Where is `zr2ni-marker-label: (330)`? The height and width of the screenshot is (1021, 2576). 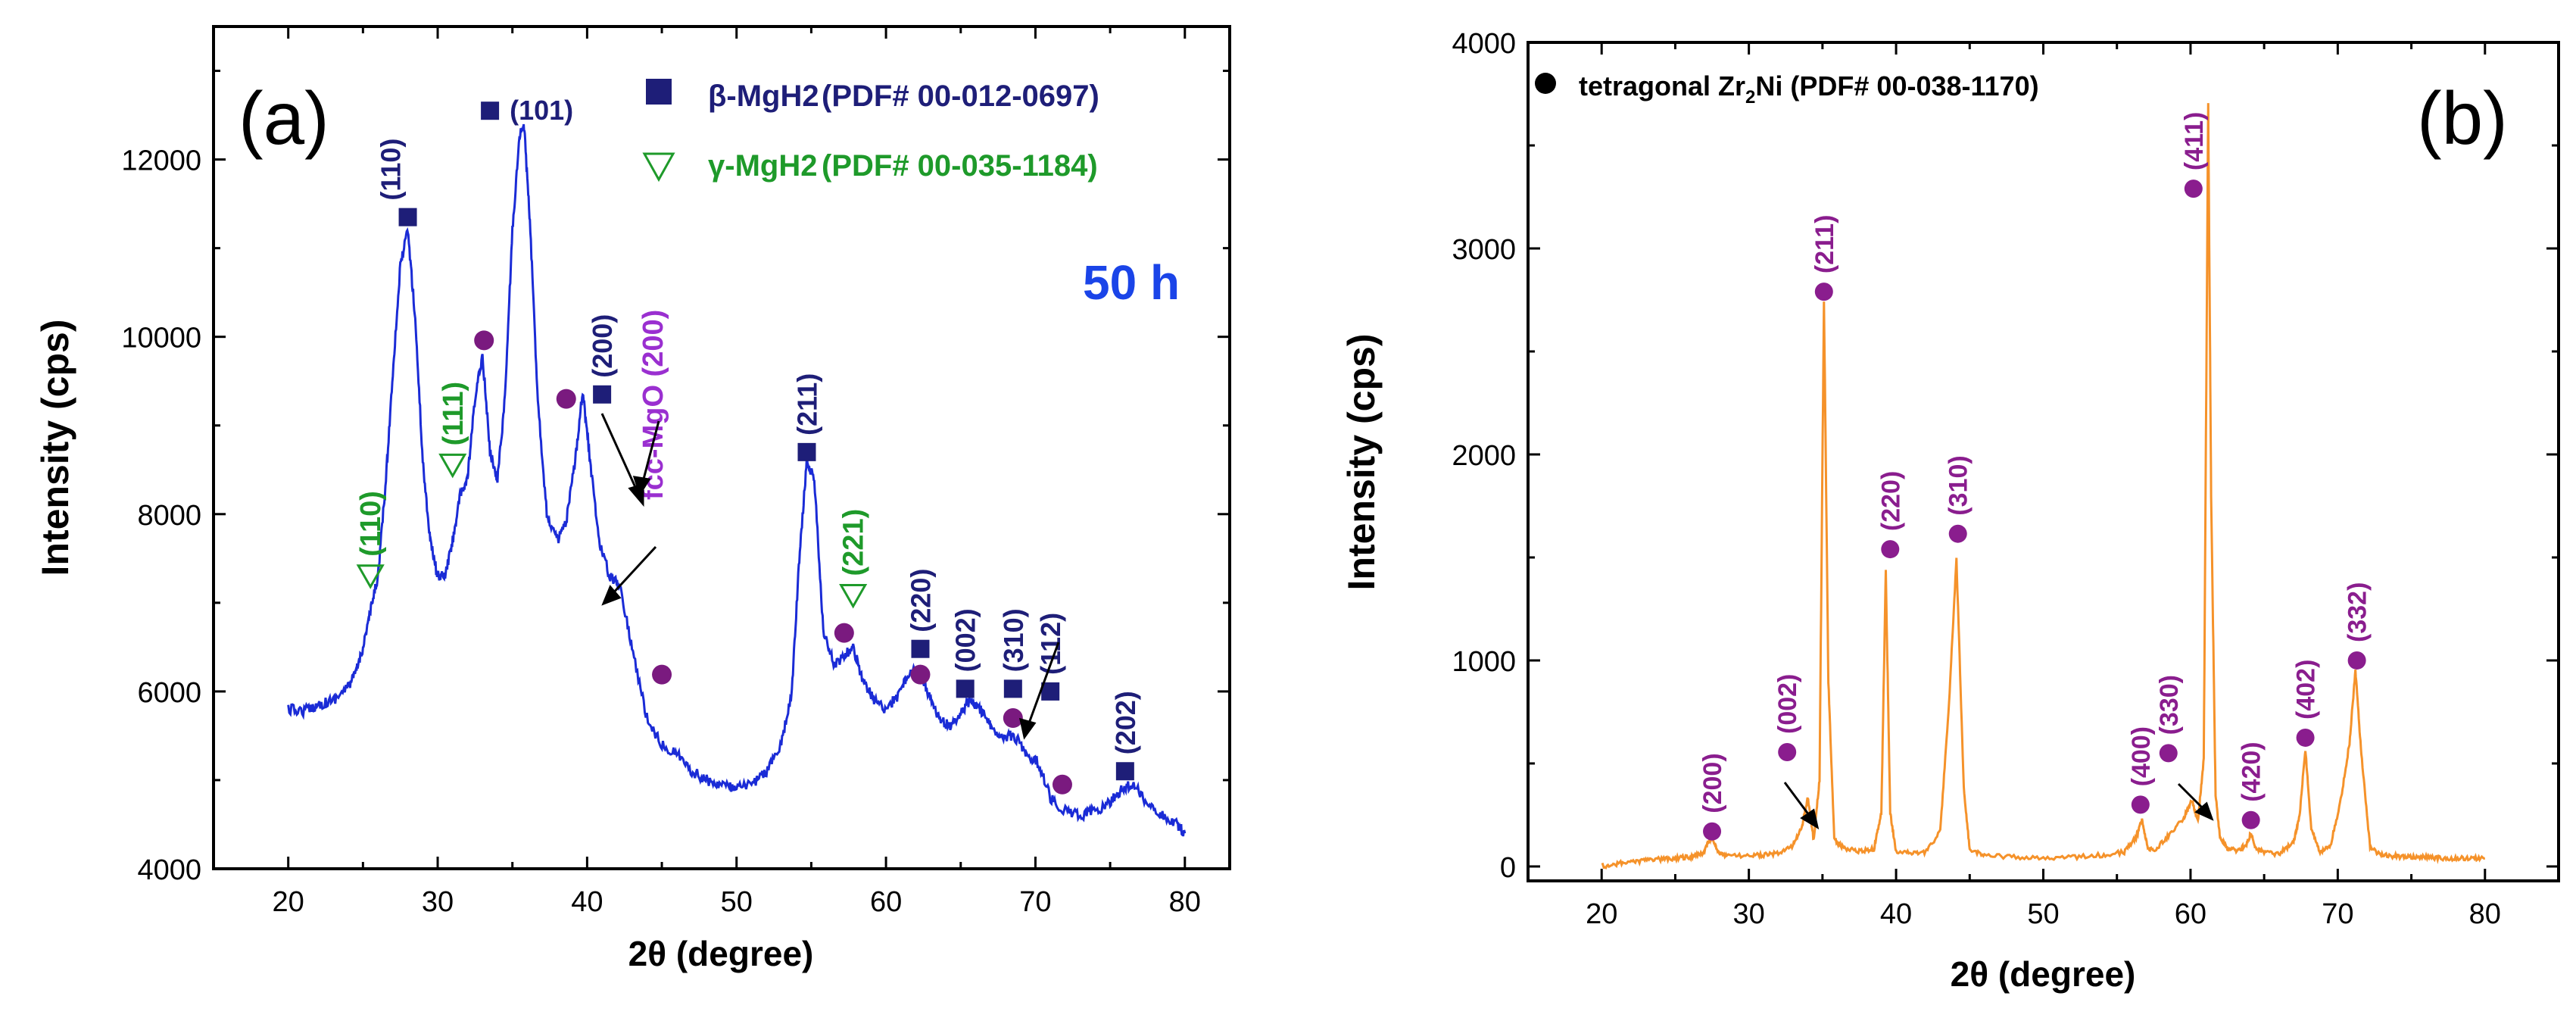 zr2ni-marker-label: (330) is located at coordinates (2169, 705).